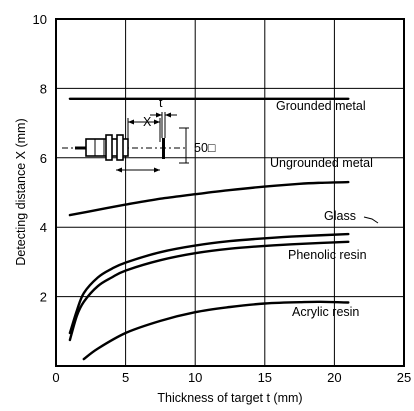 This screenshot has width=414, height=411. I want to click on x-tick-label: 0, so click(55, 377).